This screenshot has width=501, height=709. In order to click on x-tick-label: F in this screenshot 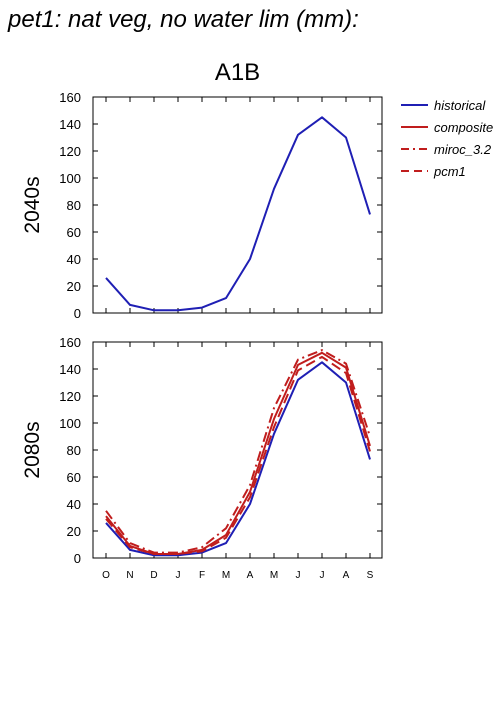, I will do `click(202, 575)`.